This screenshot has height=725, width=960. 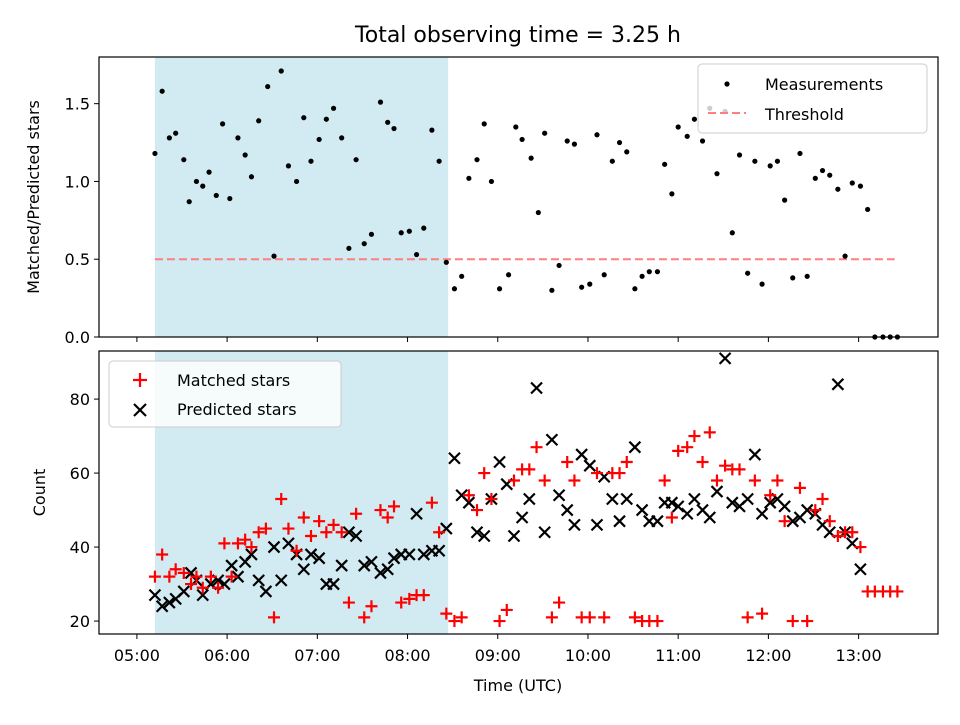 What do you see at coordinates (517, 35) in the screenshot?
I see `chart-title: Total observing time = 3.25 h` at bounding box center [517, 35].